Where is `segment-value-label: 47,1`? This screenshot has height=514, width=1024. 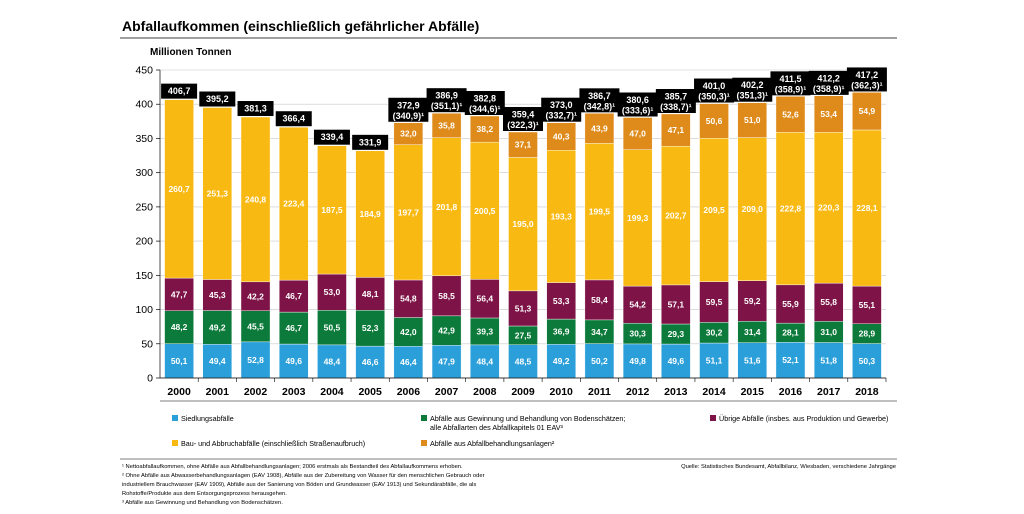
segment-value-label: 47,1 is located at coordinates (676, 130).